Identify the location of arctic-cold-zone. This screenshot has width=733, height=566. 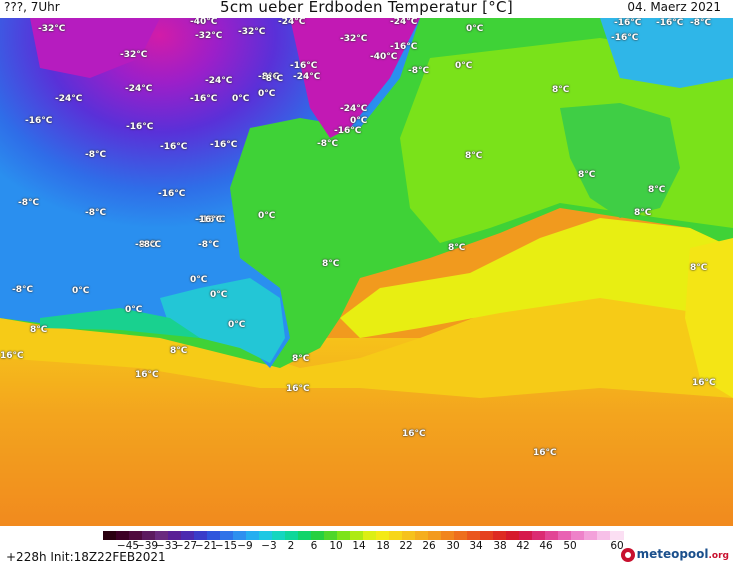
(95, 48).